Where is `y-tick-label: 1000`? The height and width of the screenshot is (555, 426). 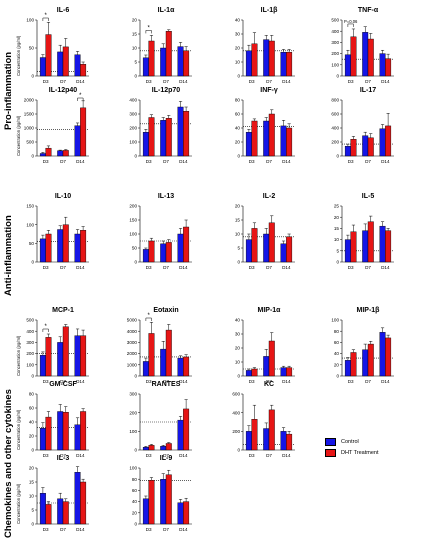 y-tick-label: 1000 is located at coordinates (29, 128).